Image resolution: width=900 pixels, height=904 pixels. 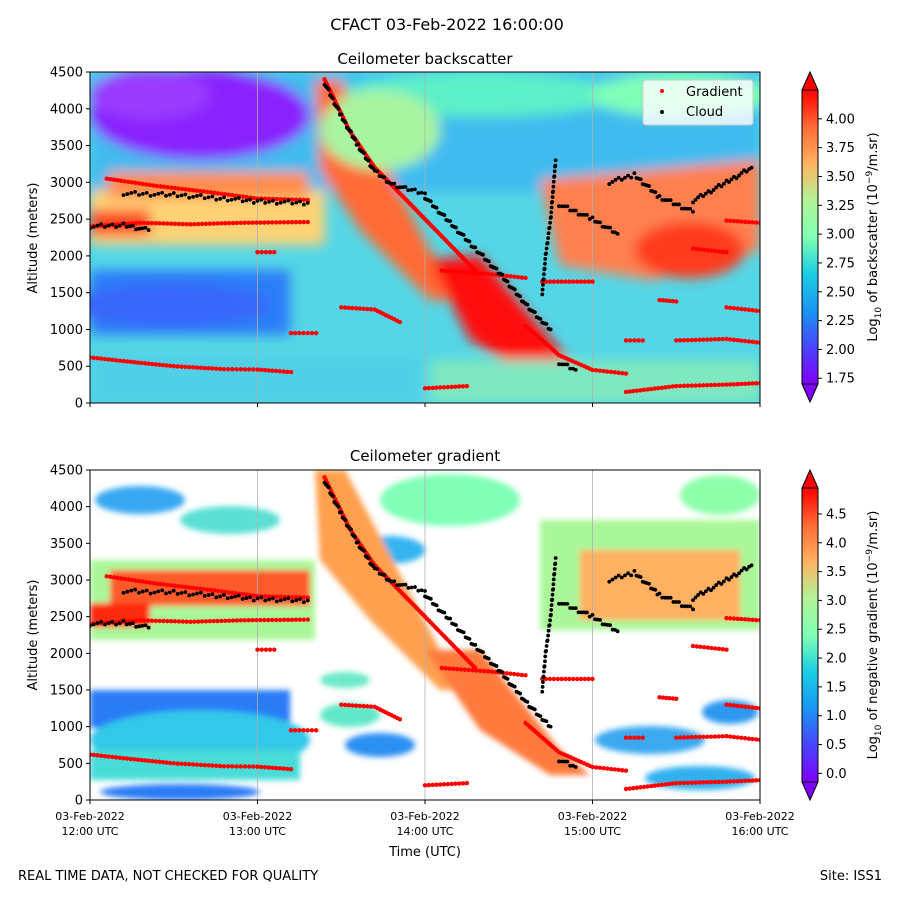 I want to click on x-tick-time: 12:00 UTC, so click(x=89, y=831).